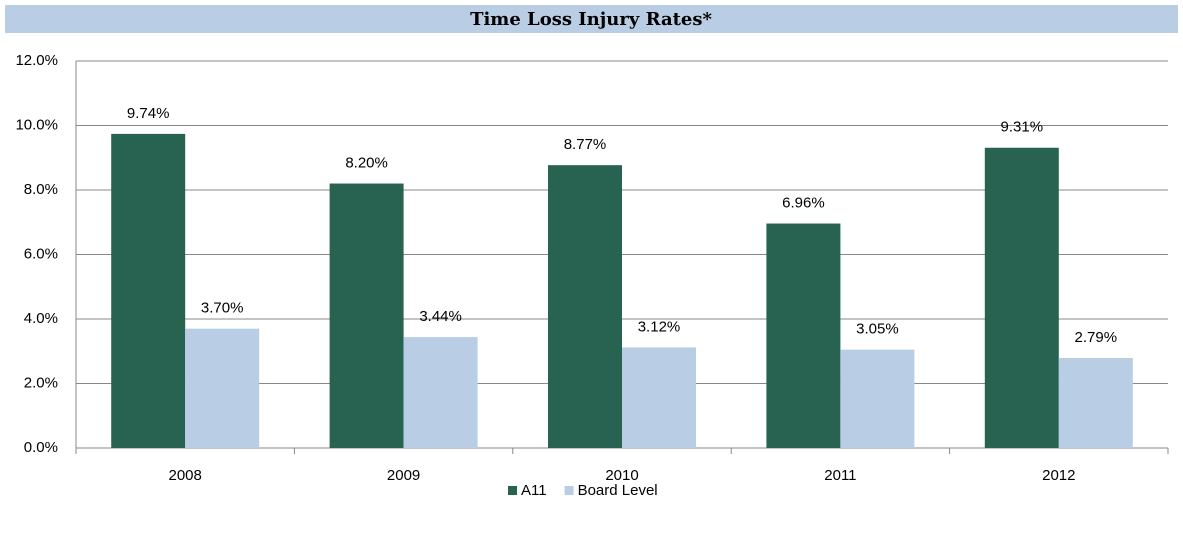 This screenshot has width=1183, height=533. I want to click on legend-label: A11, so click(534, 490).